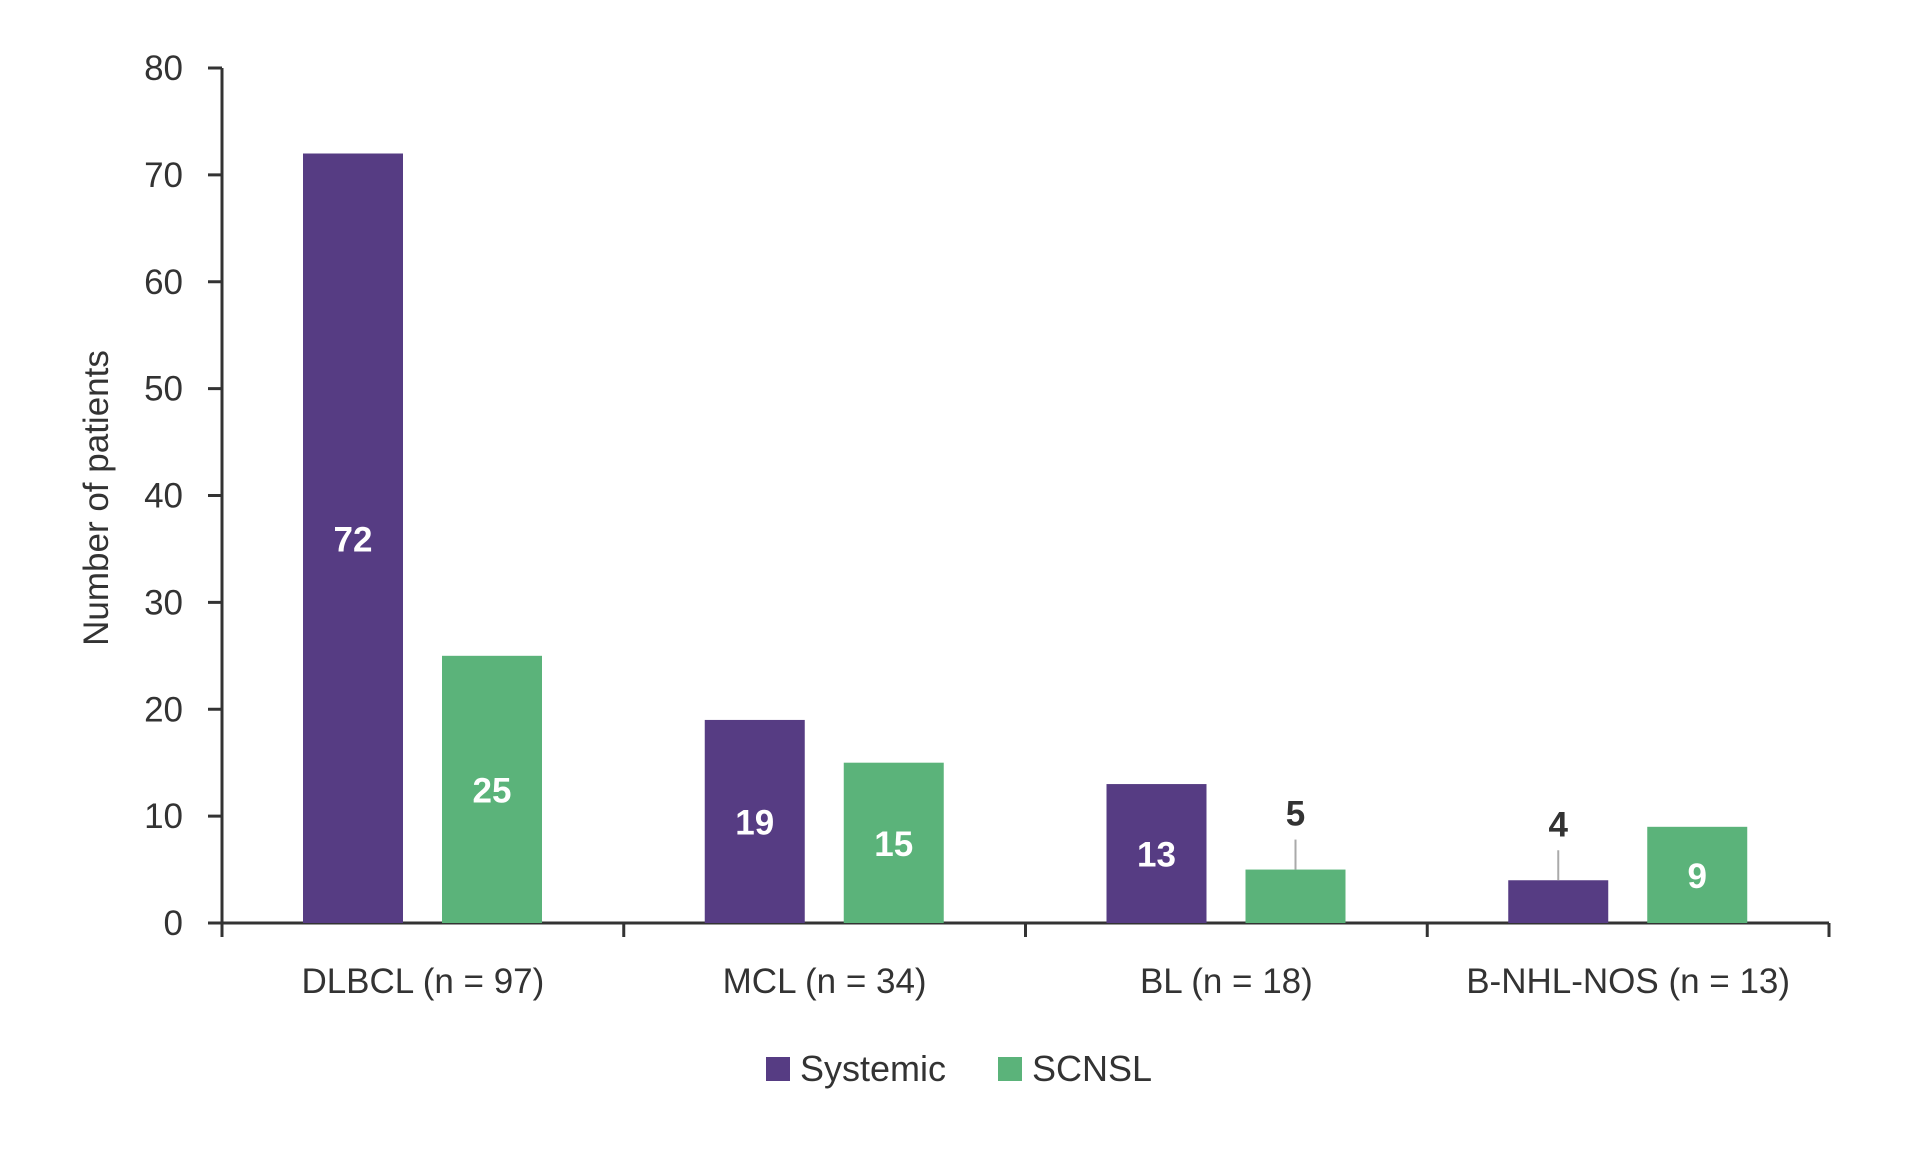 The height and width of the screenshot is (1157, 1907). Describe the element at coordinates (1092, 1068) in the screenshot. I see `legend-label-scnsl: SCNSL` at that location.